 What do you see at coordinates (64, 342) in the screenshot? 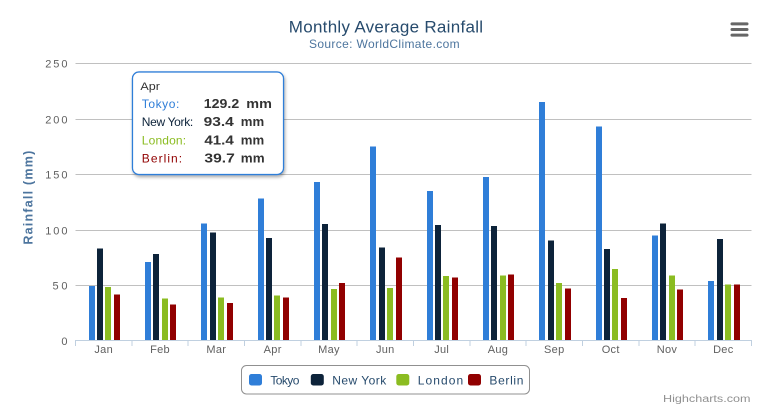
I see `svg-text: 0` at bounding box center [64, 342].